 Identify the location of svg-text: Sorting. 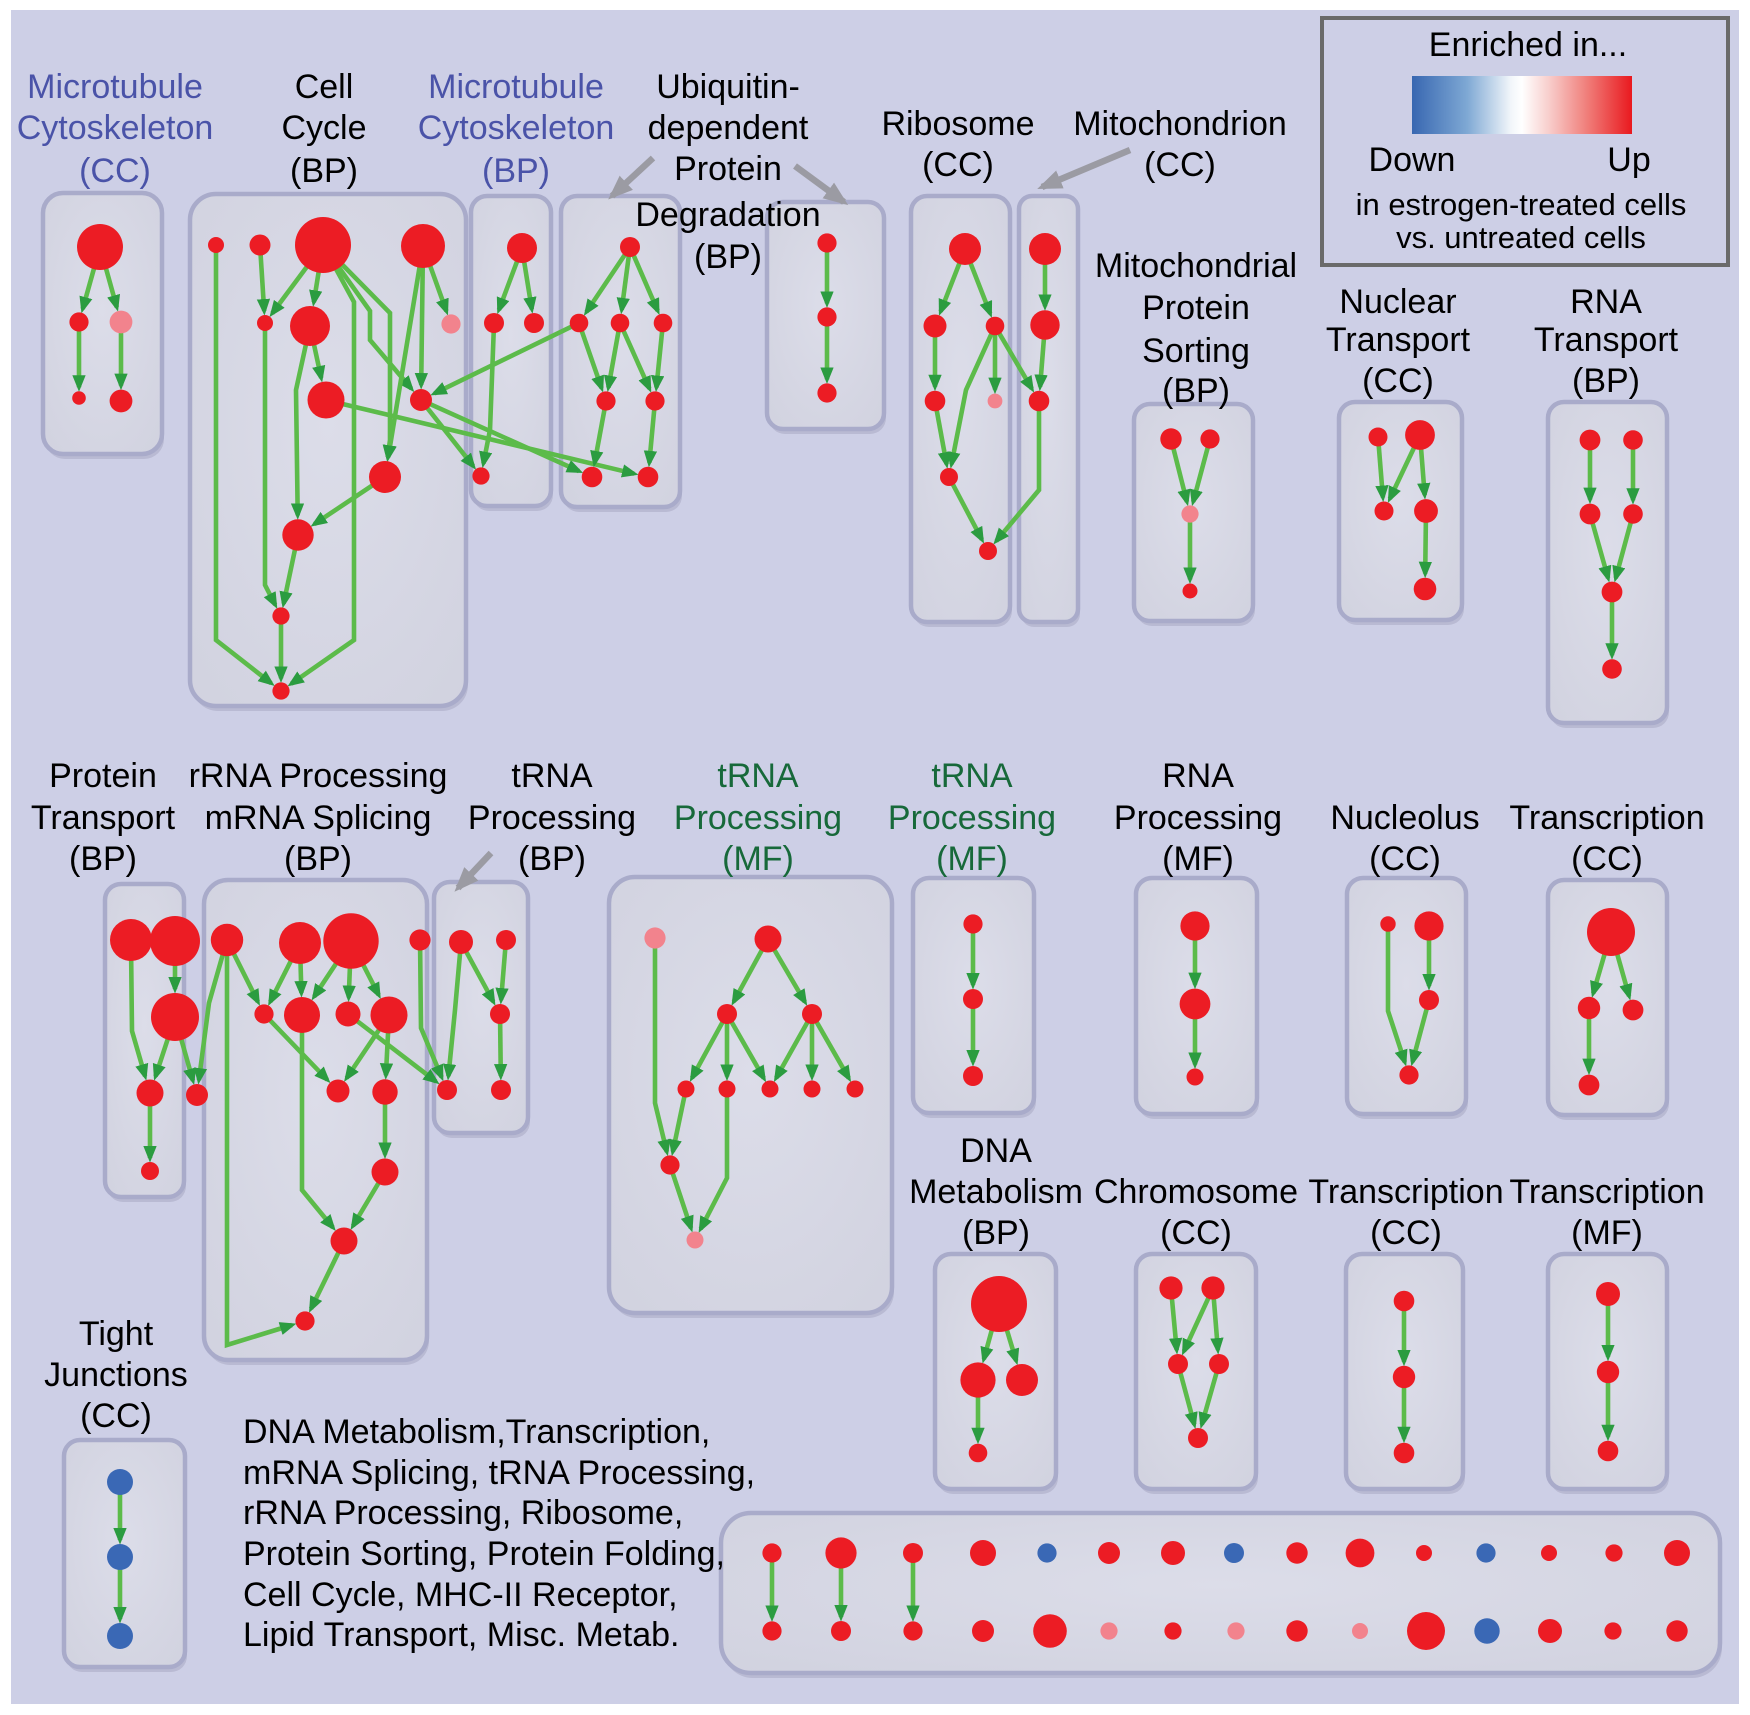
(1196, 351).